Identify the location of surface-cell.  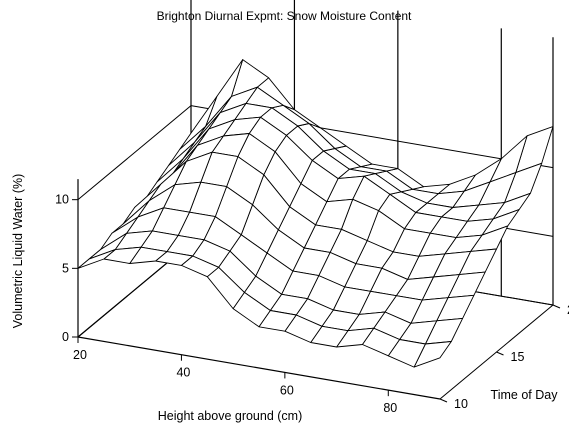
(96, 259).